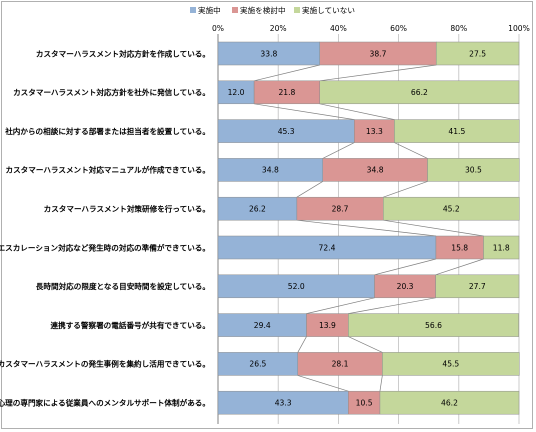  I want to click on data-label: 12.0, so click(236, 92).